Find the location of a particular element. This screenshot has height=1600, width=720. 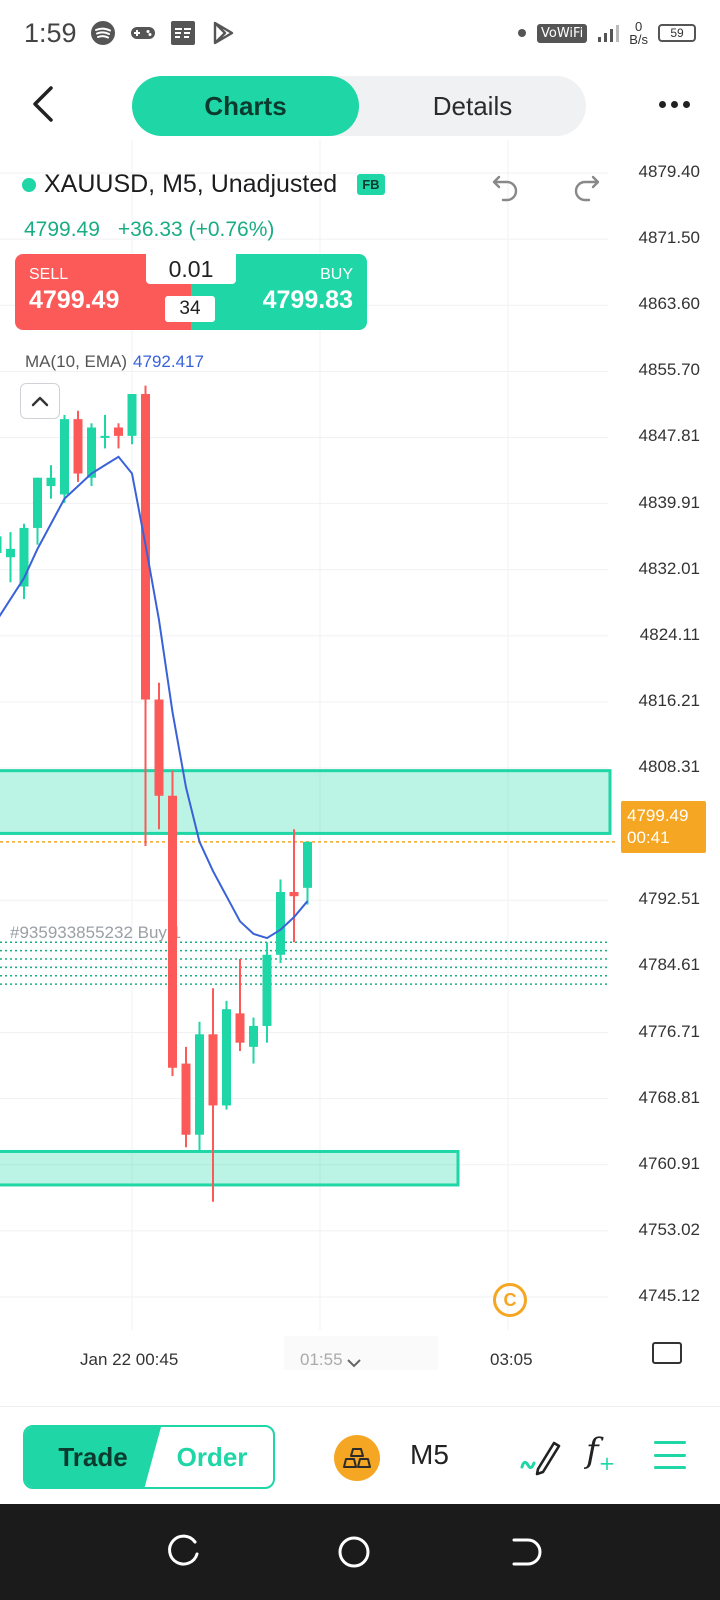

recent-apps-icon is located at coordinates (183, 1552).